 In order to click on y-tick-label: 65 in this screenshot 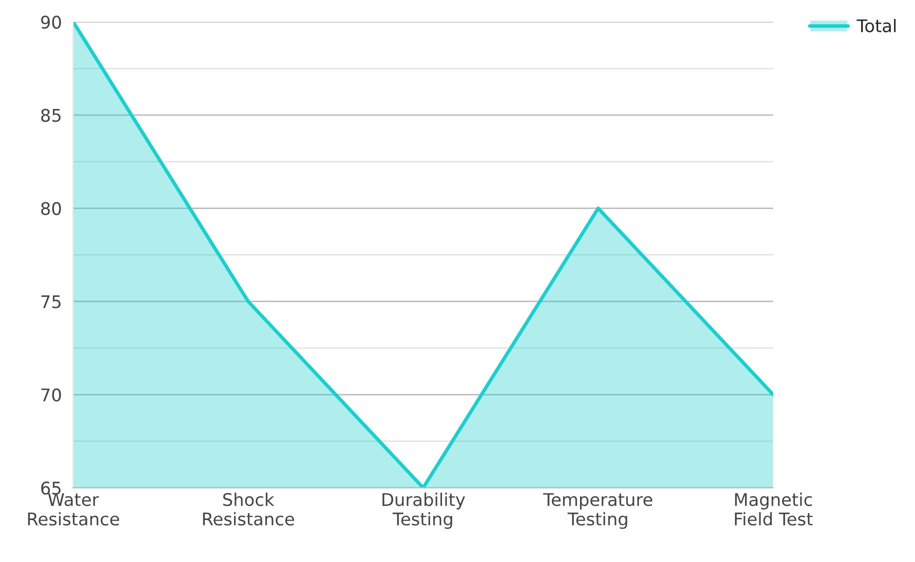, I will do `click(51, 488)`.